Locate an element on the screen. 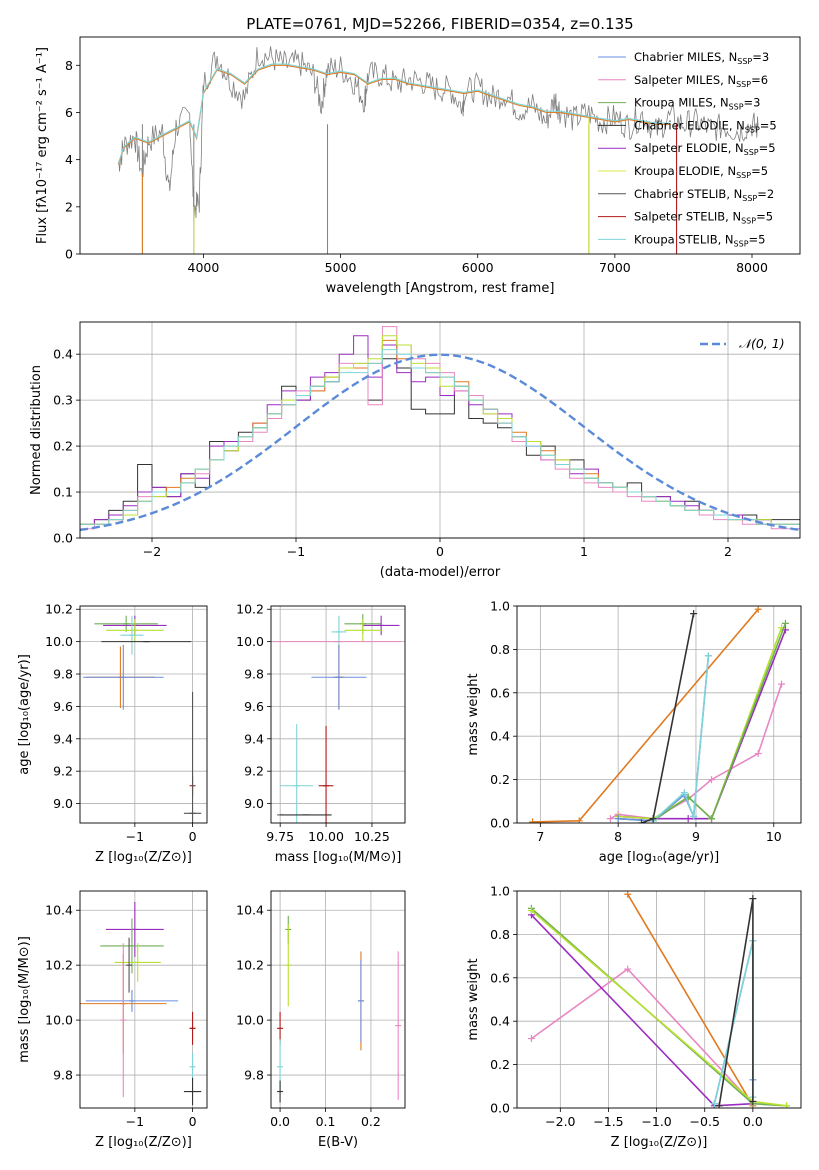  legend-entry: Salpeter MILES, NSSP=6 is located at coordinates (701, 81).